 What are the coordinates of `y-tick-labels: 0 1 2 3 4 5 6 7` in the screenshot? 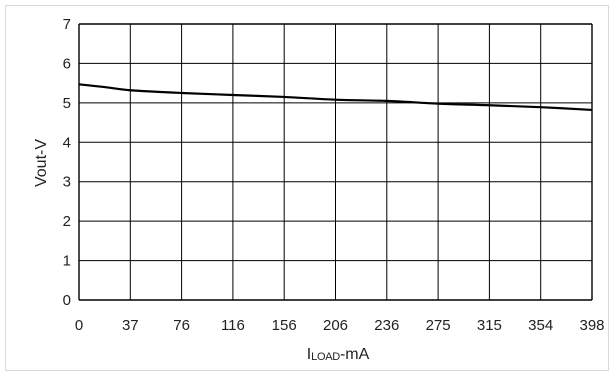 It's located at (67, 162).